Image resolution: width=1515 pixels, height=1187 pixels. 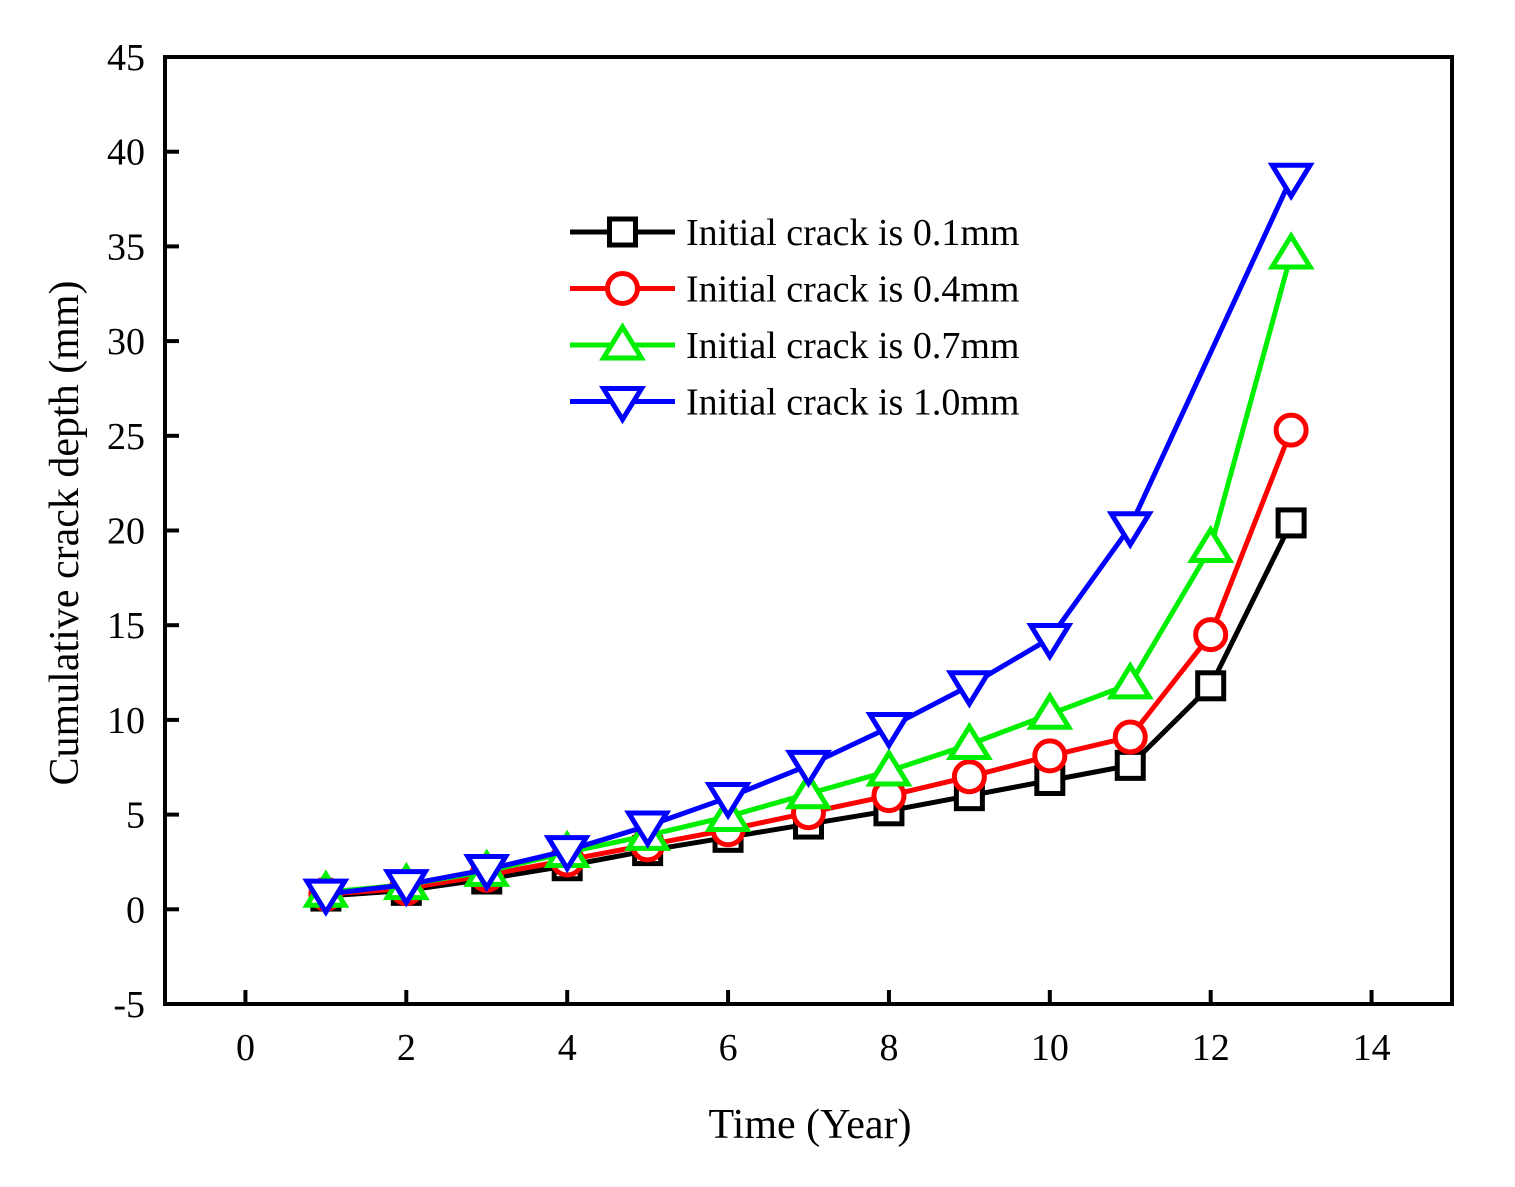 I want to click on y-tick-label: -5, so click(x=129, y=1005).